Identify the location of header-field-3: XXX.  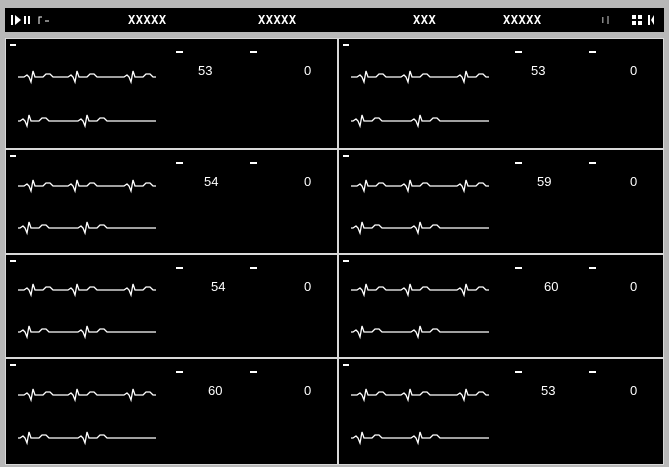
(425, 20).